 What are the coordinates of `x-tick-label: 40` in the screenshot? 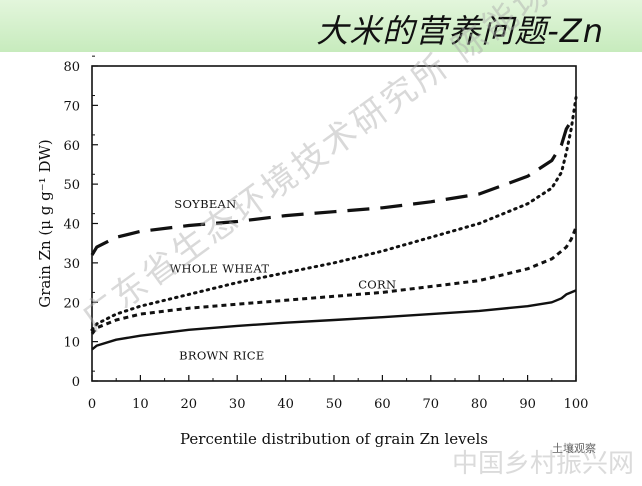 It's located at (285, 404).